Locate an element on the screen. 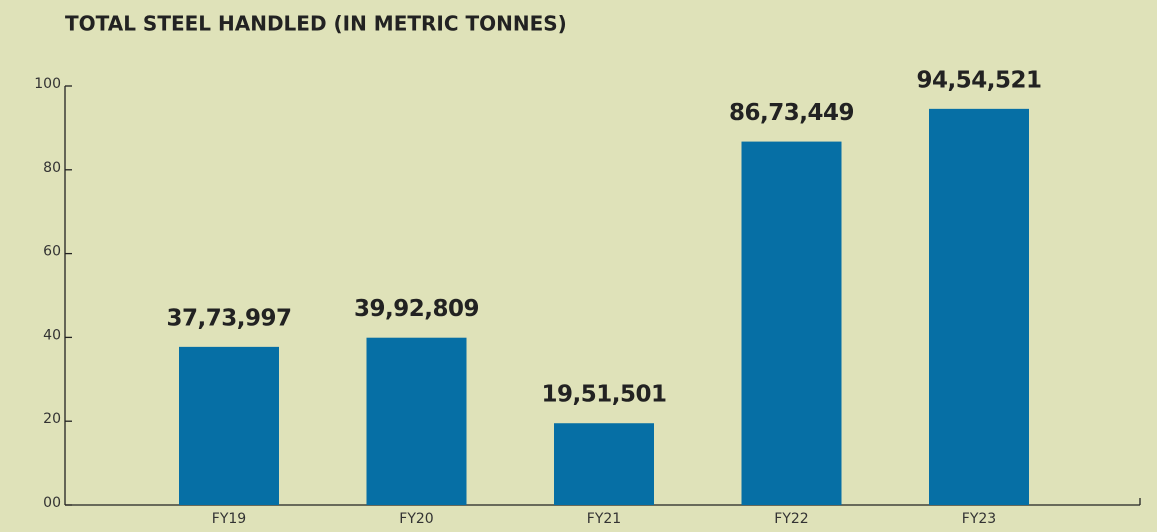  value-label: 39,92,809 is located at coordinates (416, 309).